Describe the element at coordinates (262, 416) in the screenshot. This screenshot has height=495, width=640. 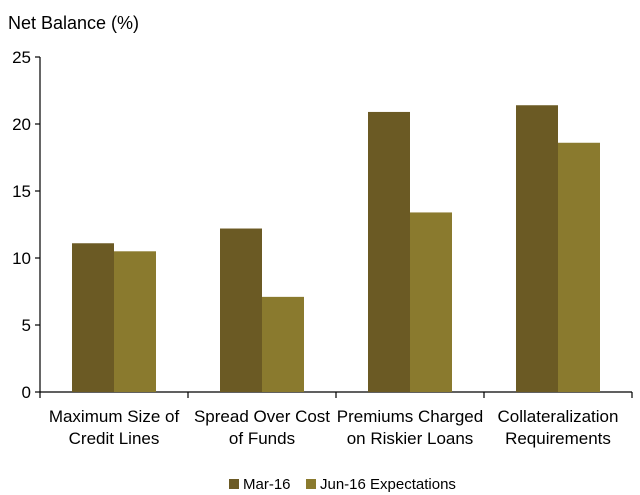
I see `x-tick-label: Spread Over Cost` at that location.